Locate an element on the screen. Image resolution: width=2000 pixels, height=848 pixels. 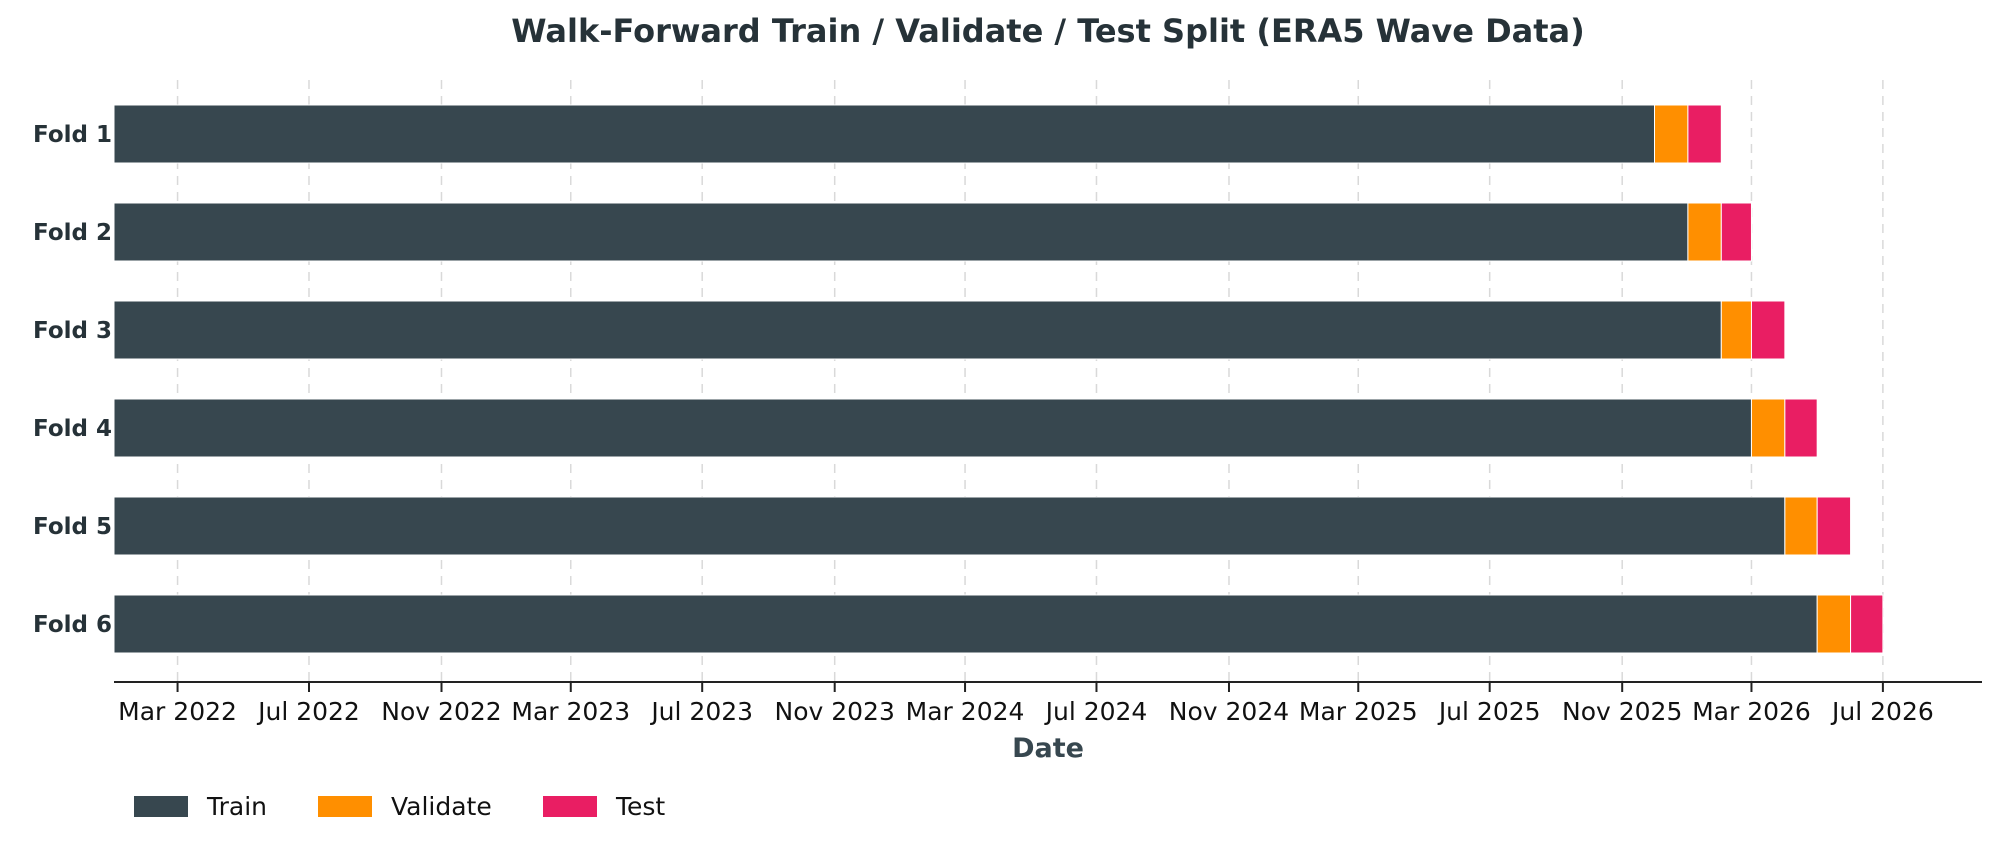
x-tick-label: Mar 2025 is located at coordinates (1358, 711).